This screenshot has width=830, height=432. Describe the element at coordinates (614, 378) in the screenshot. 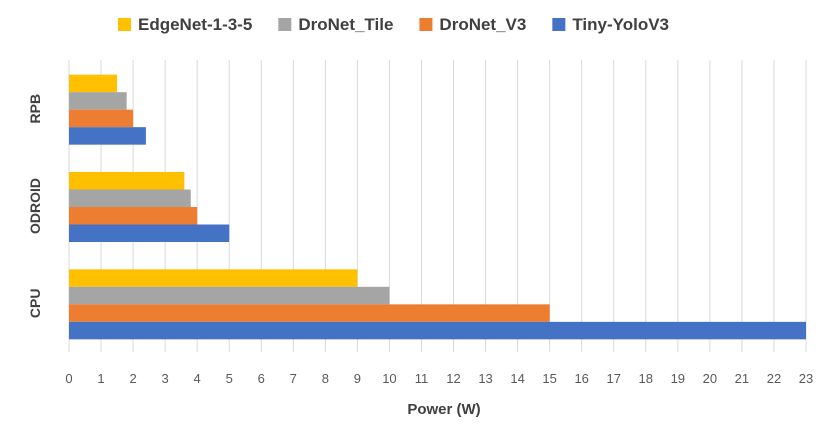

I see `x-tick-label: 17` at that location.